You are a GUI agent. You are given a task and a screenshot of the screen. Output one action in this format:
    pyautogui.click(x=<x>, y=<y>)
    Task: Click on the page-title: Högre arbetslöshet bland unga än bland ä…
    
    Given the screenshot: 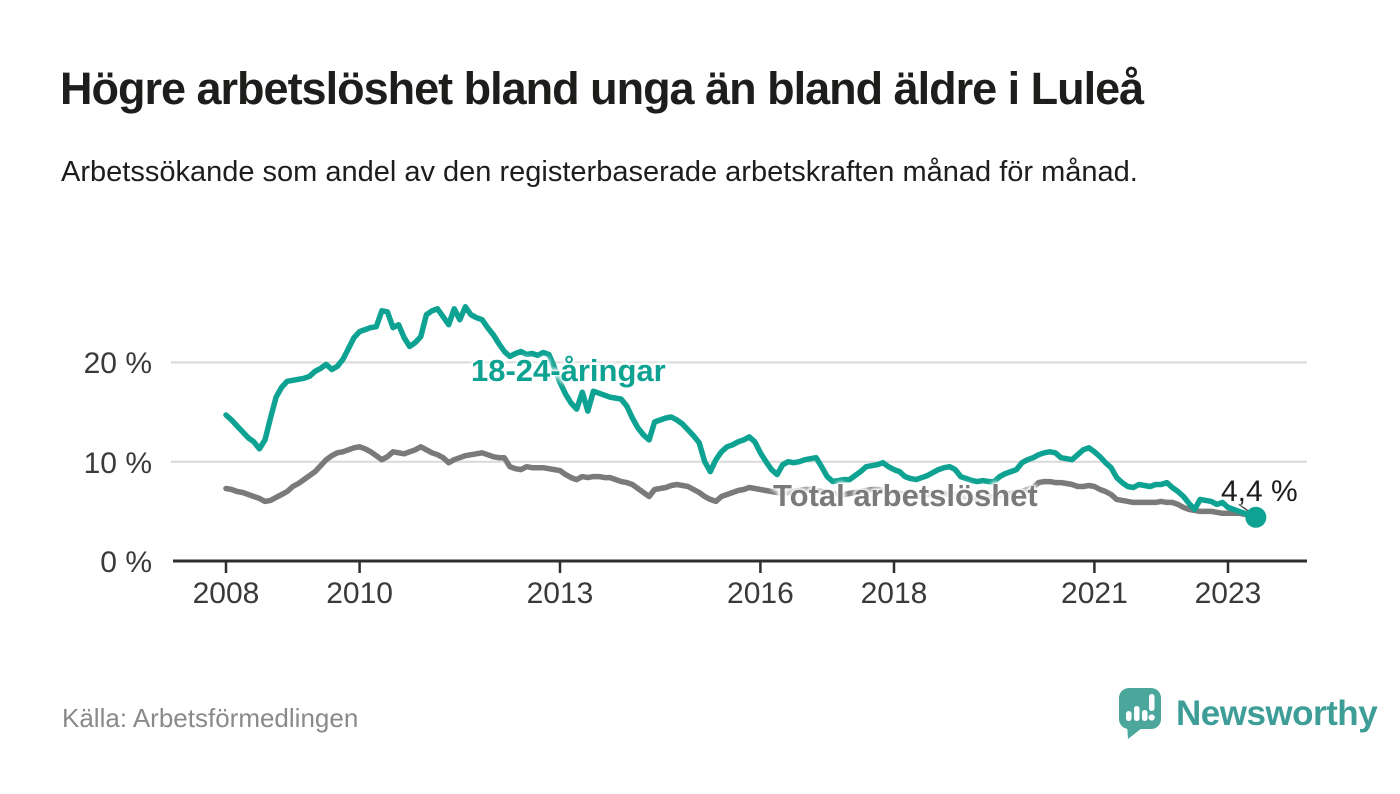 What is the action you would take?
    pyautogui.click(x=602, y=88)
    